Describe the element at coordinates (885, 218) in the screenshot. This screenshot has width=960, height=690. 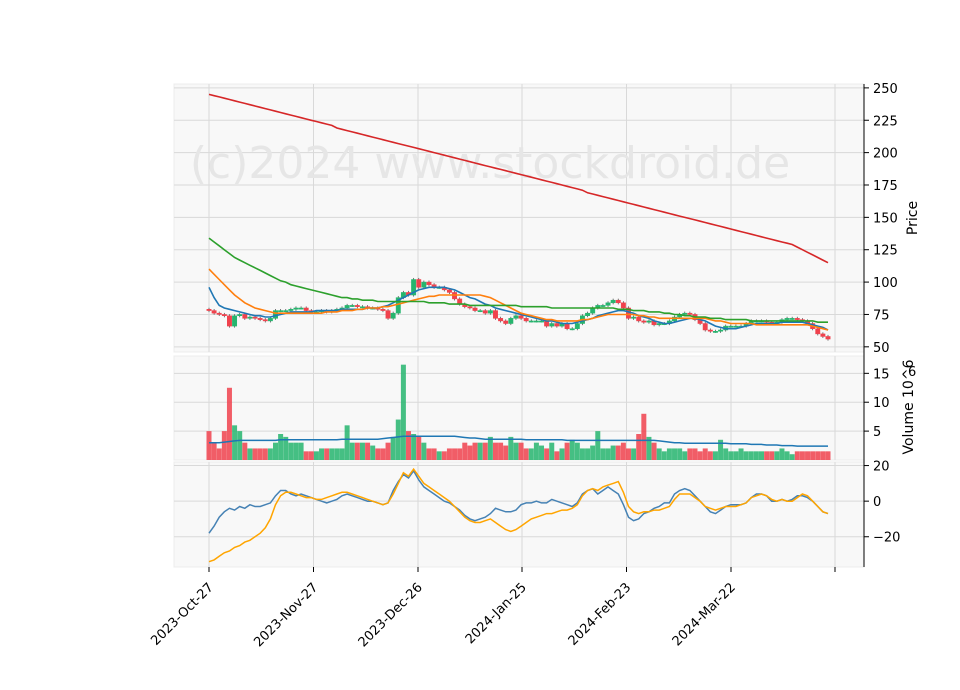
I see `price-tick-label: 150` at that location.